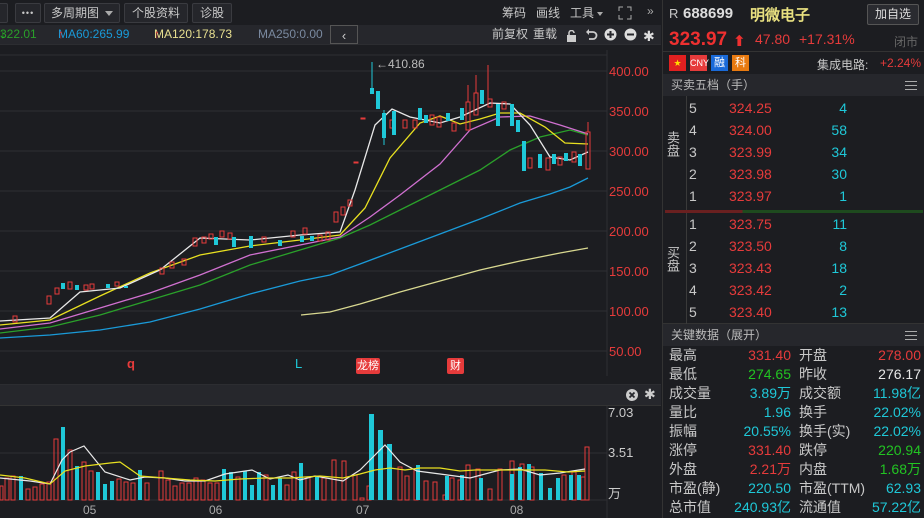  Describe the element at coordinates (827, 39) in the screenshot. I see `price-change-pct: +17.31%` at that location.